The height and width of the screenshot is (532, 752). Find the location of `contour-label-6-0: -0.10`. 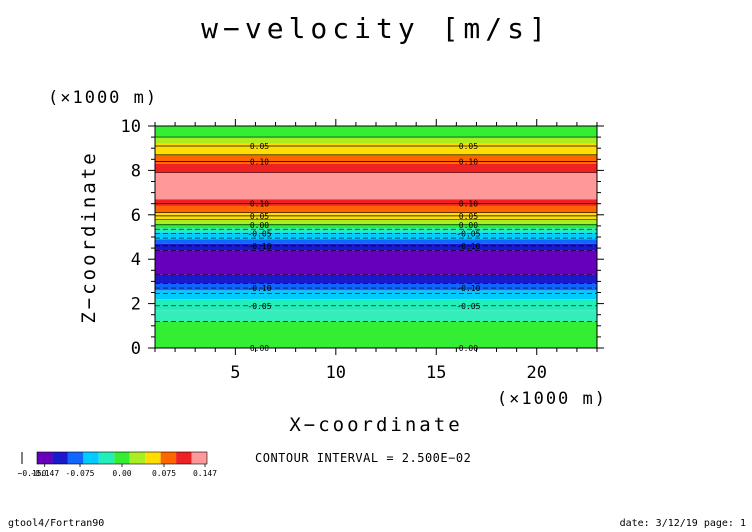

contour-label-6-0: -0.10 is located at coordinates (259, 246).